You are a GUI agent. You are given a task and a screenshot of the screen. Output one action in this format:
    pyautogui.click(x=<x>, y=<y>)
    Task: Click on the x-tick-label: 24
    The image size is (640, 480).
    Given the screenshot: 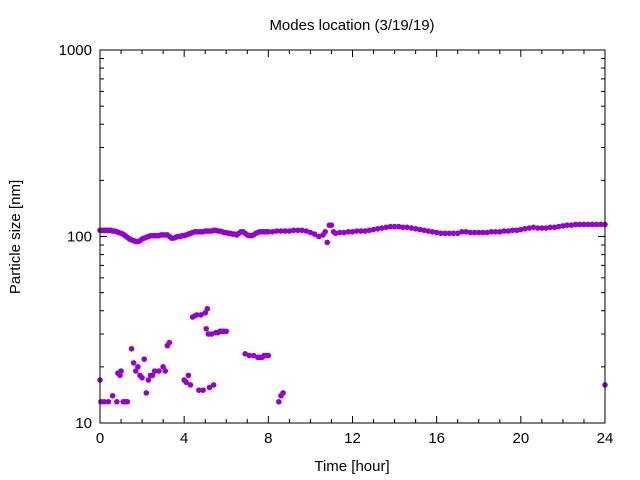 What is the action you would take?
    pyautogui.click(x=605, y=438)
    